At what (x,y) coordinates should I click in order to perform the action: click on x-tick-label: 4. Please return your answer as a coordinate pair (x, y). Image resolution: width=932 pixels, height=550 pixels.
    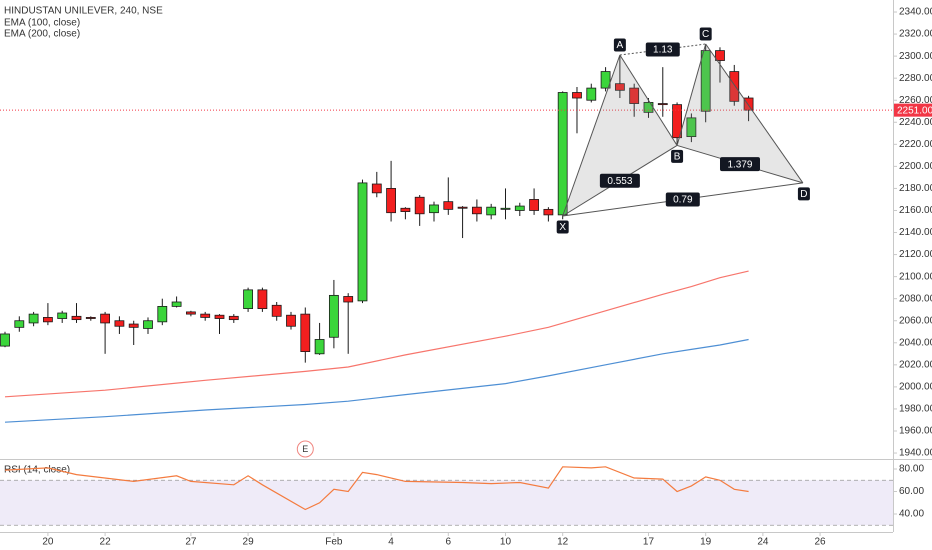
    Looking at the image, I should click on (391, 542).